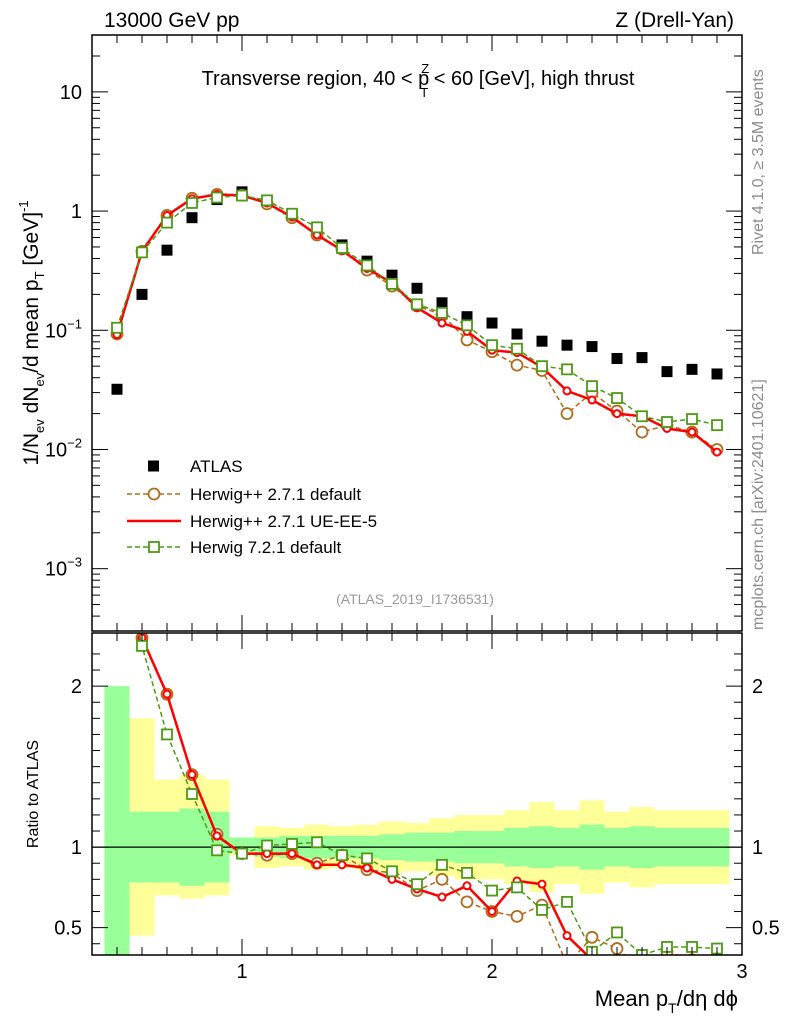  Describe the element at coordinates (674, 20) in the screenshot. I see `header-right: Z (Drell-Yan)` at that location.